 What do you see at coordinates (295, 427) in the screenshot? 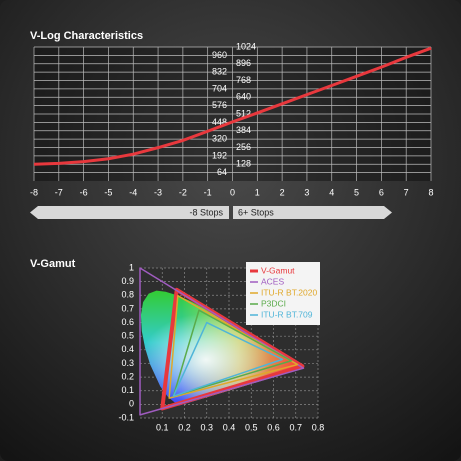
I see `x-tick-label: 0.7` at bounding box center [295, 427].